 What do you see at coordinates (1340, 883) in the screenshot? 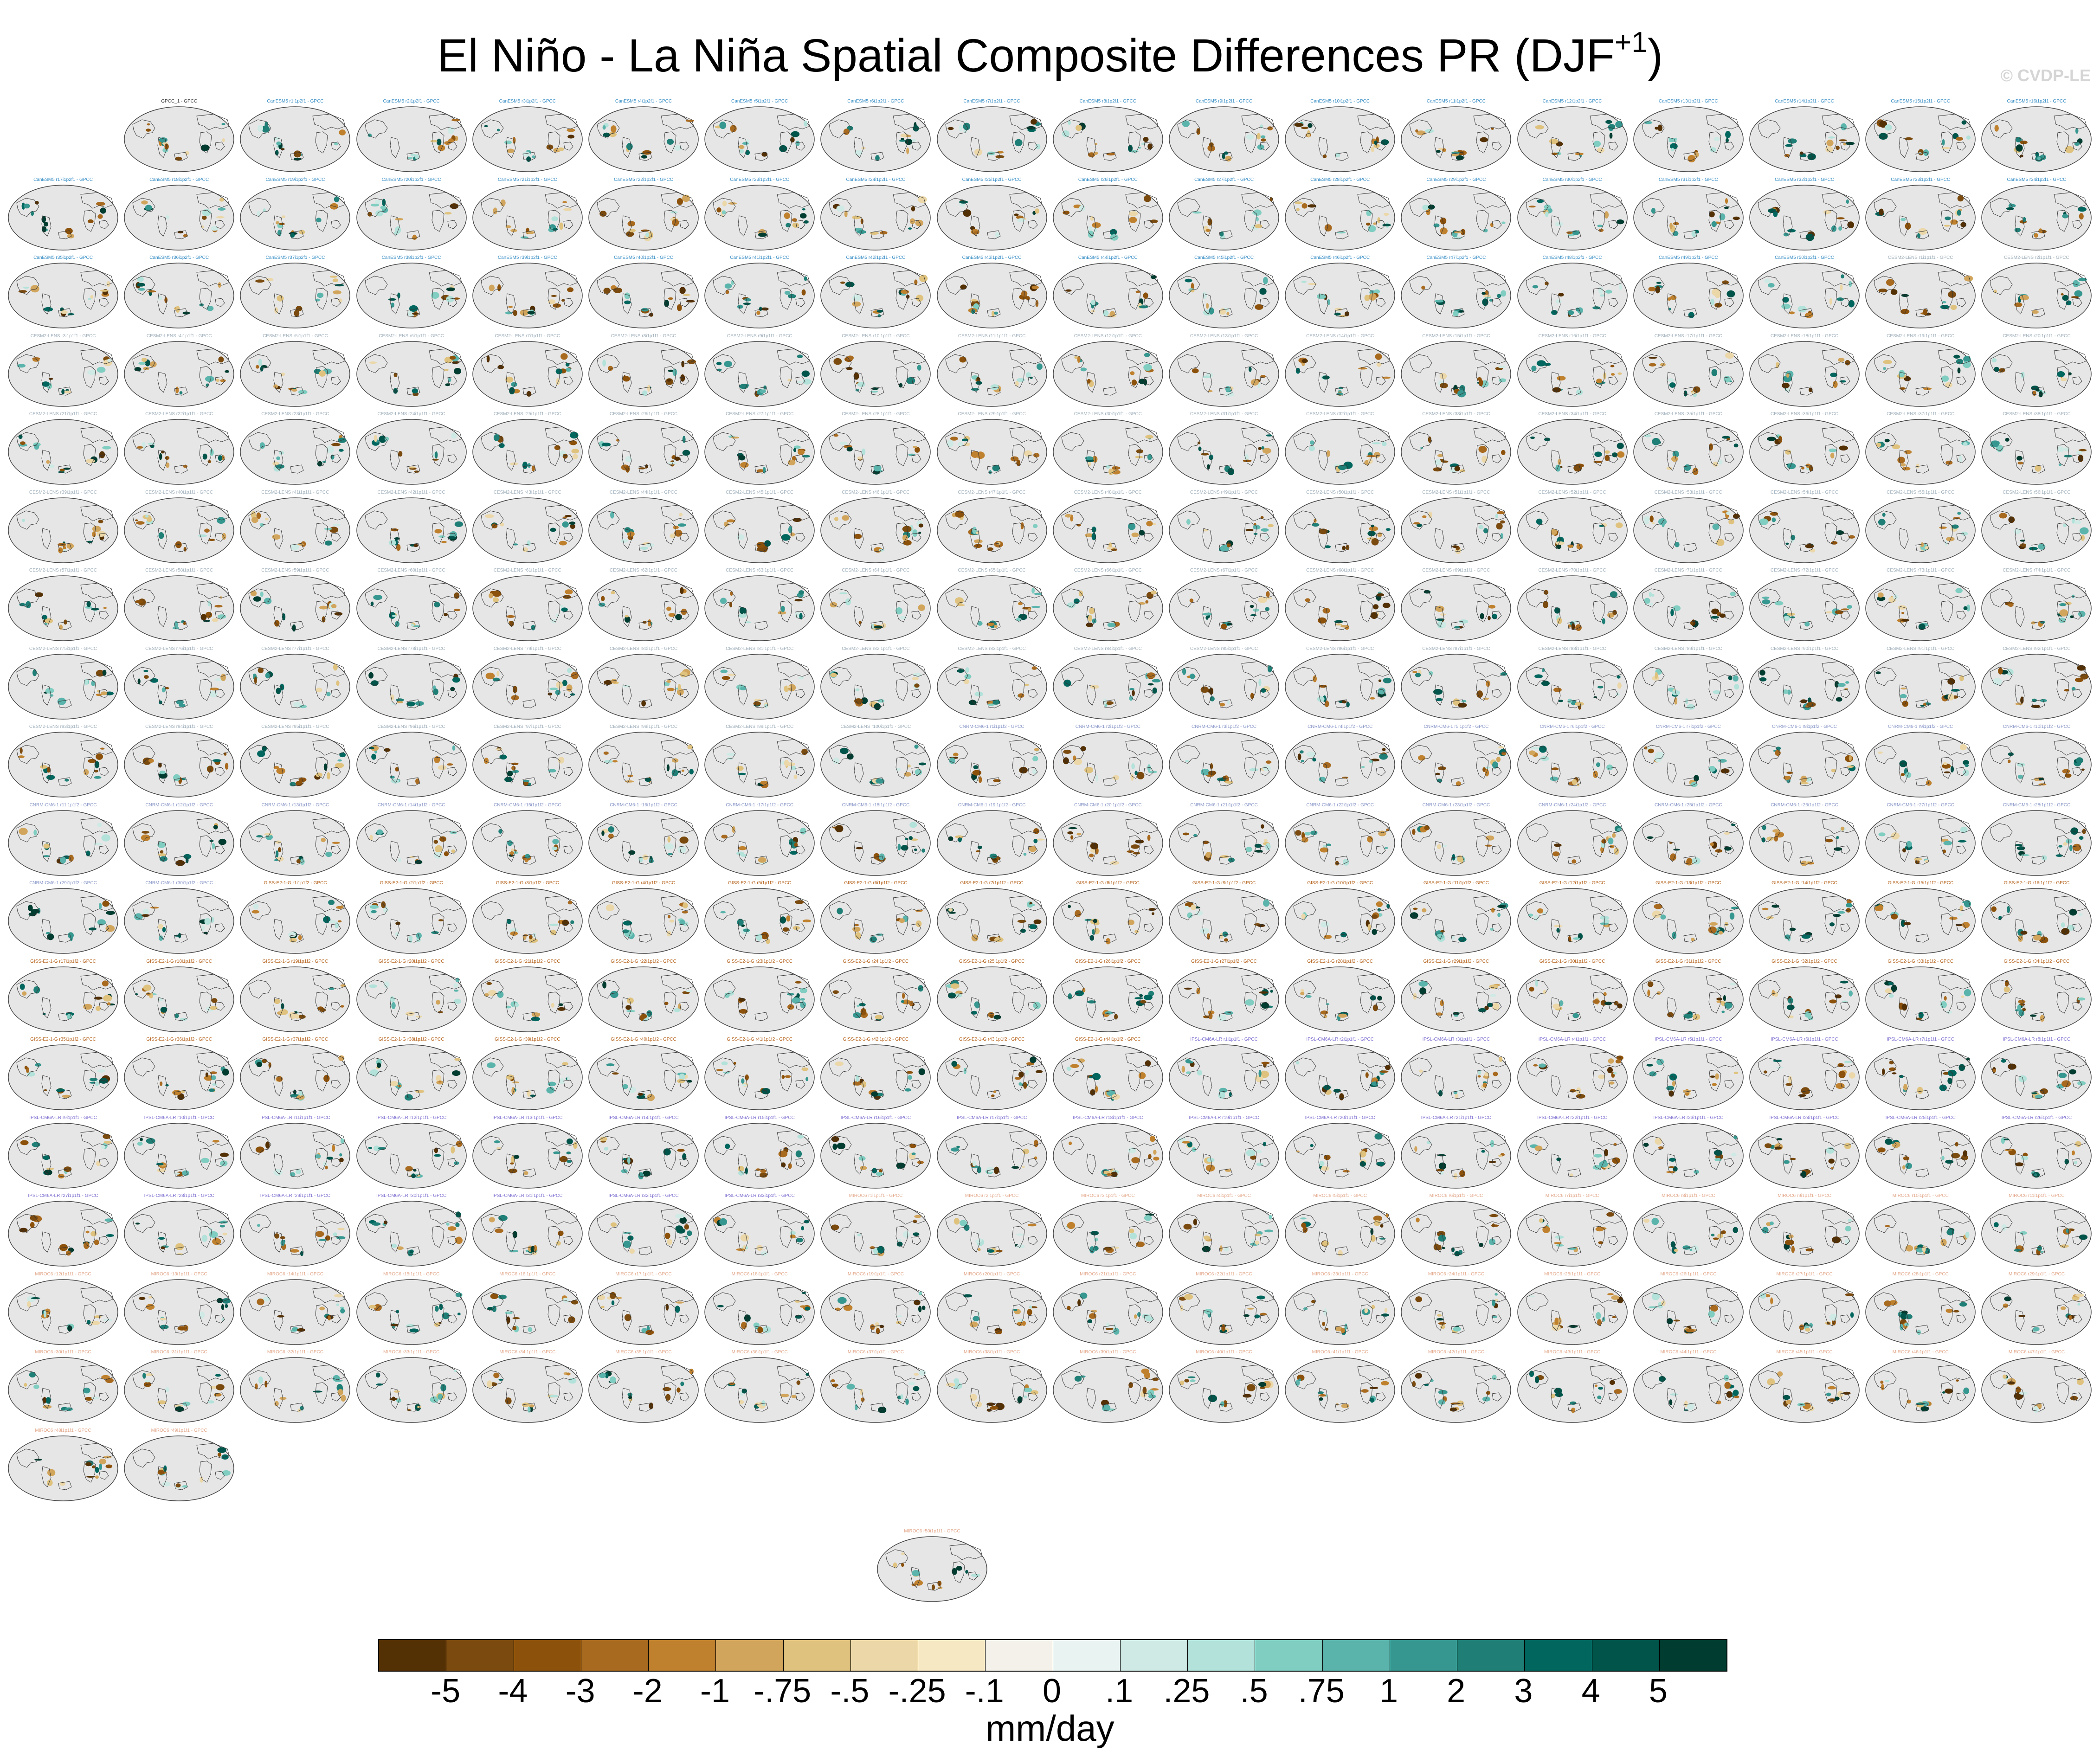
I see `map-panel-title: GISS-E2-1-G r10i1p1f2 - GPCC` at bounding box center [1340, 883].